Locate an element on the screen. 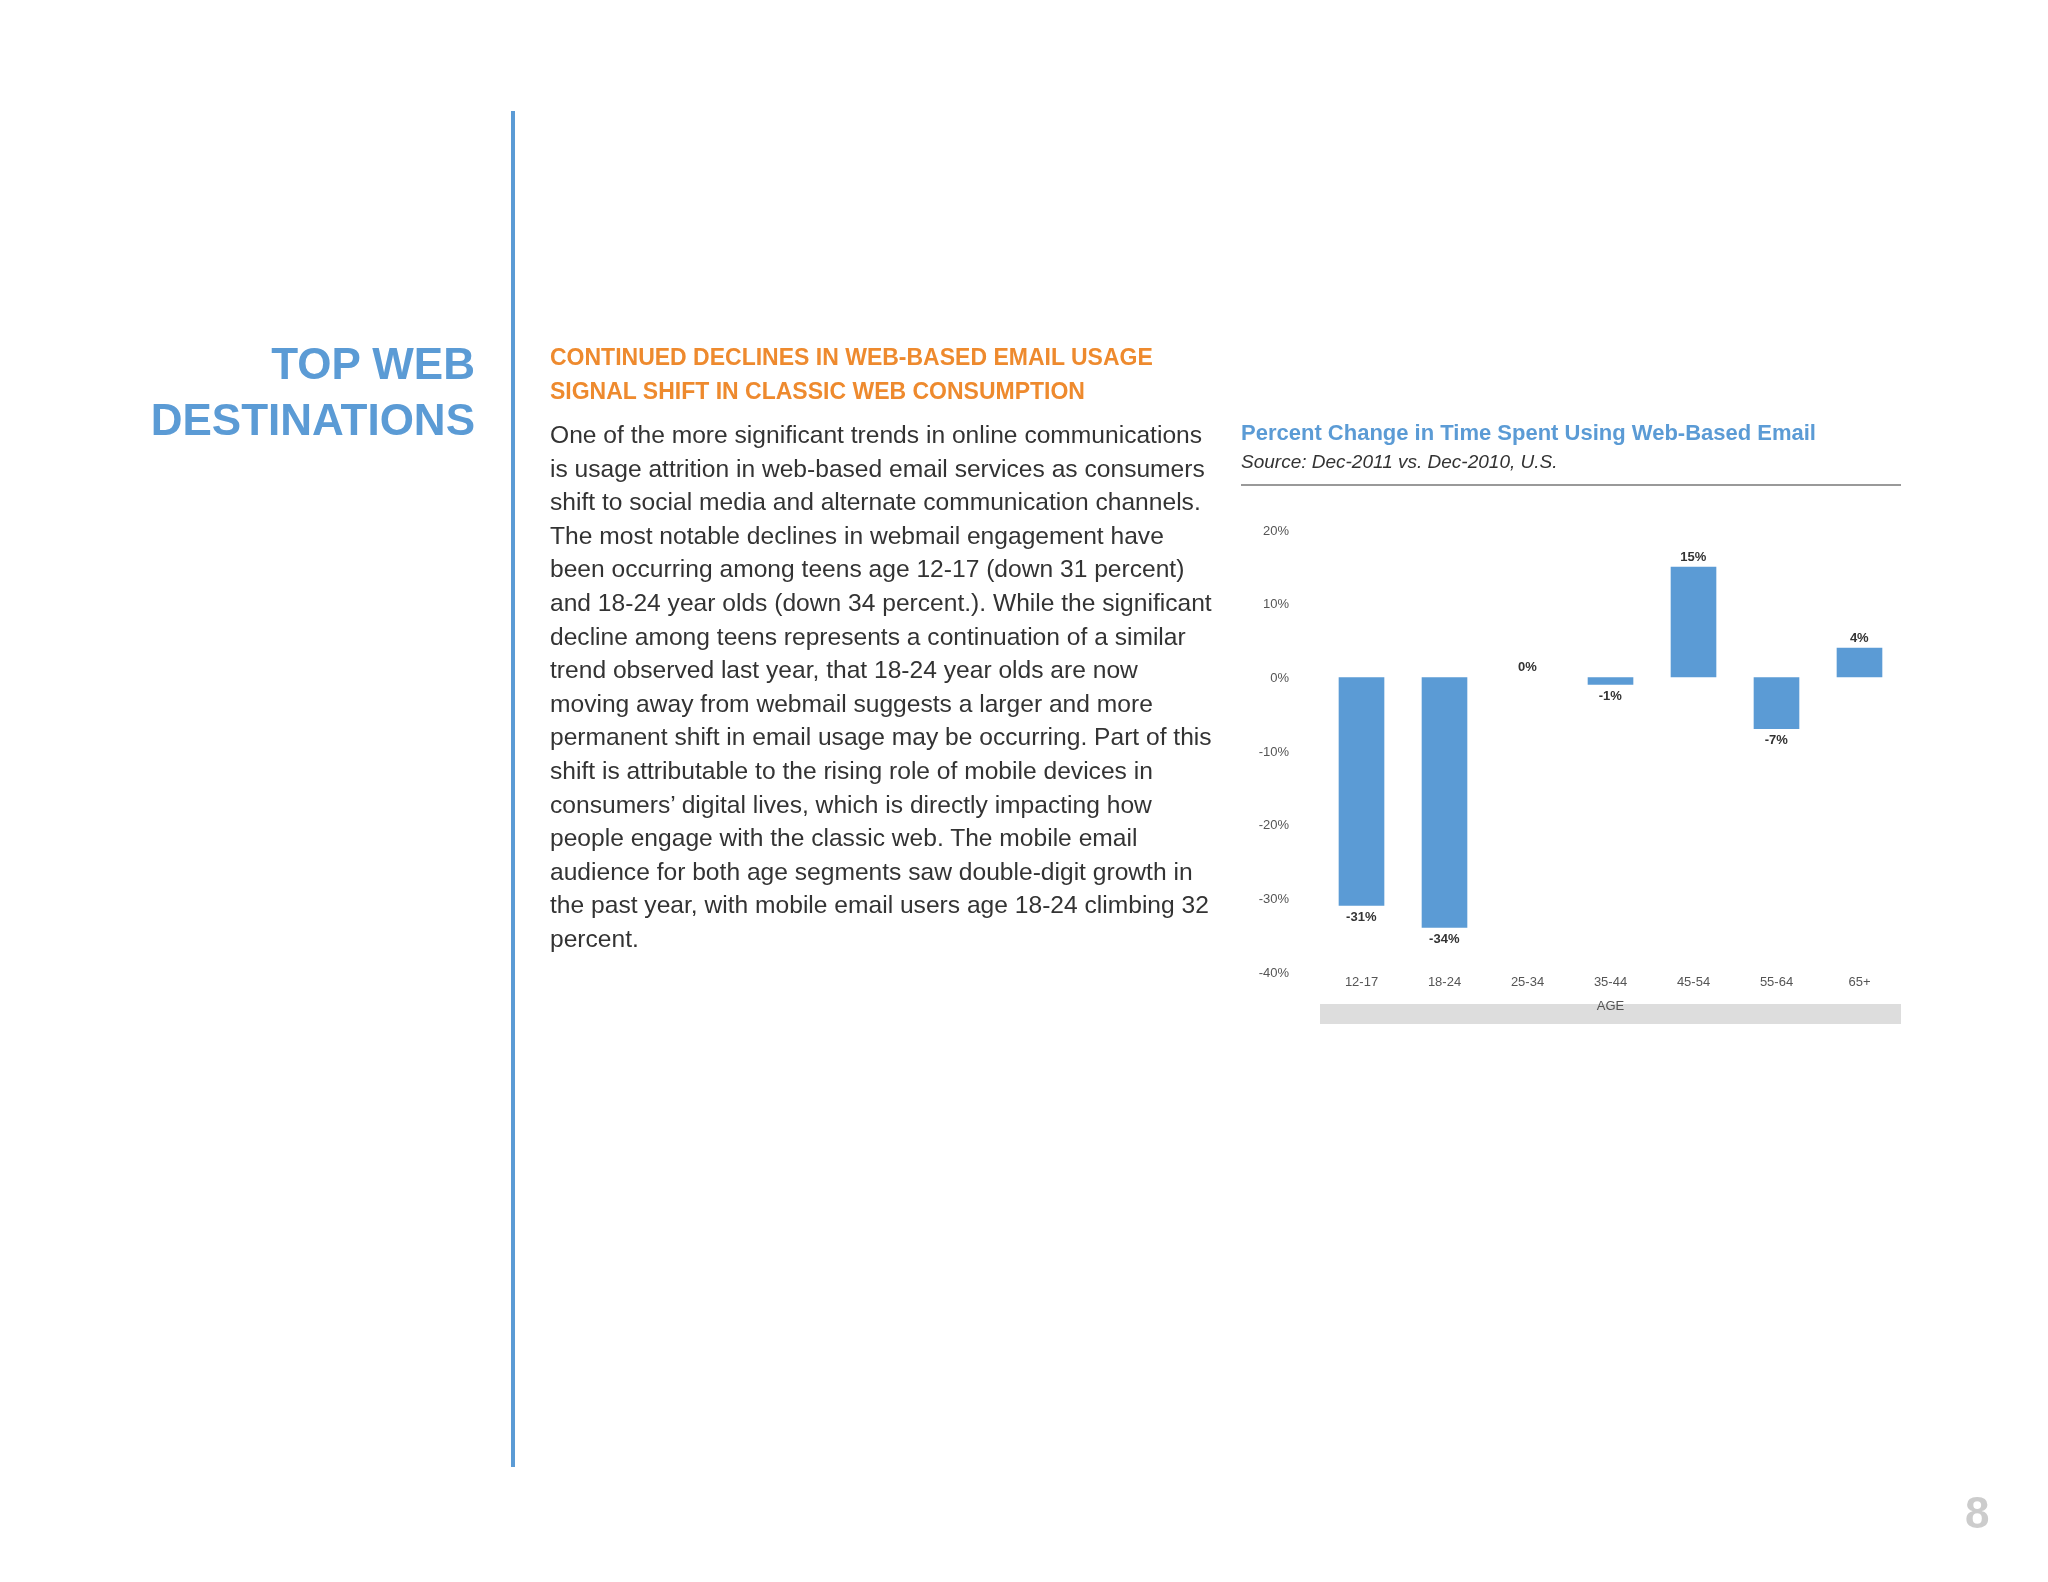 This screenshot has height=1582, width=2048. data-label: -1% is located at coordinates (1610, 695).